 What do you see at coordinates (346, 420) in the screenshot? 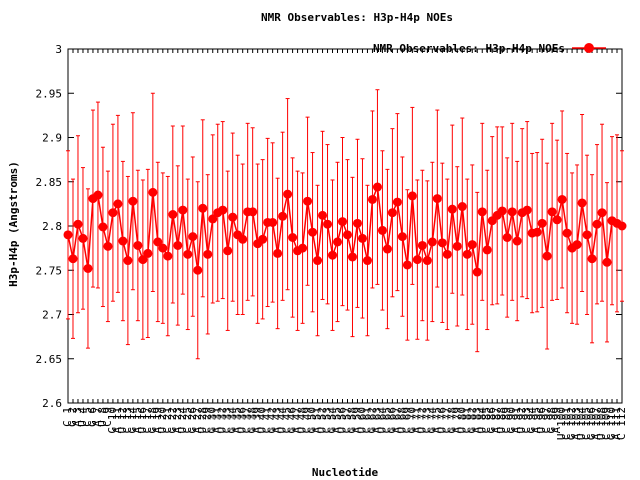
I see `x-tick-label: C 57` at bounding box center [346, 420].